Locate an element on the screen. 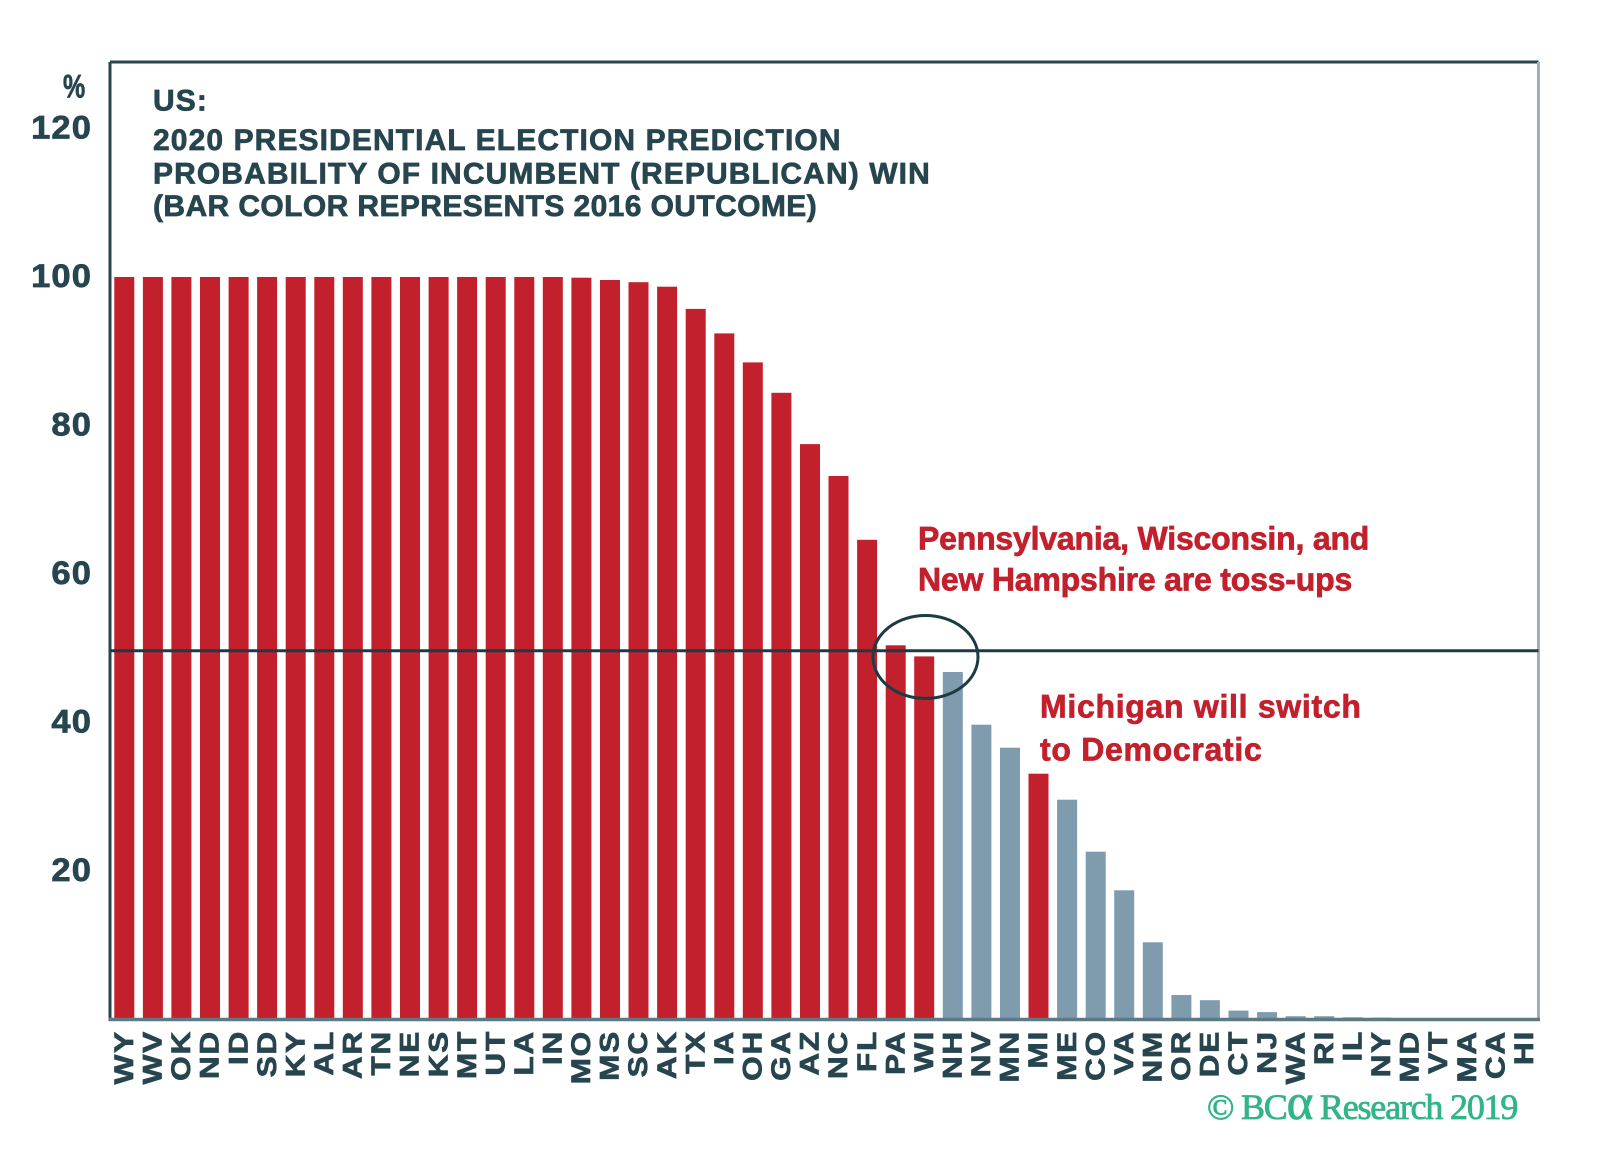  svg-text: UT is located at coordinates (496, 1053).